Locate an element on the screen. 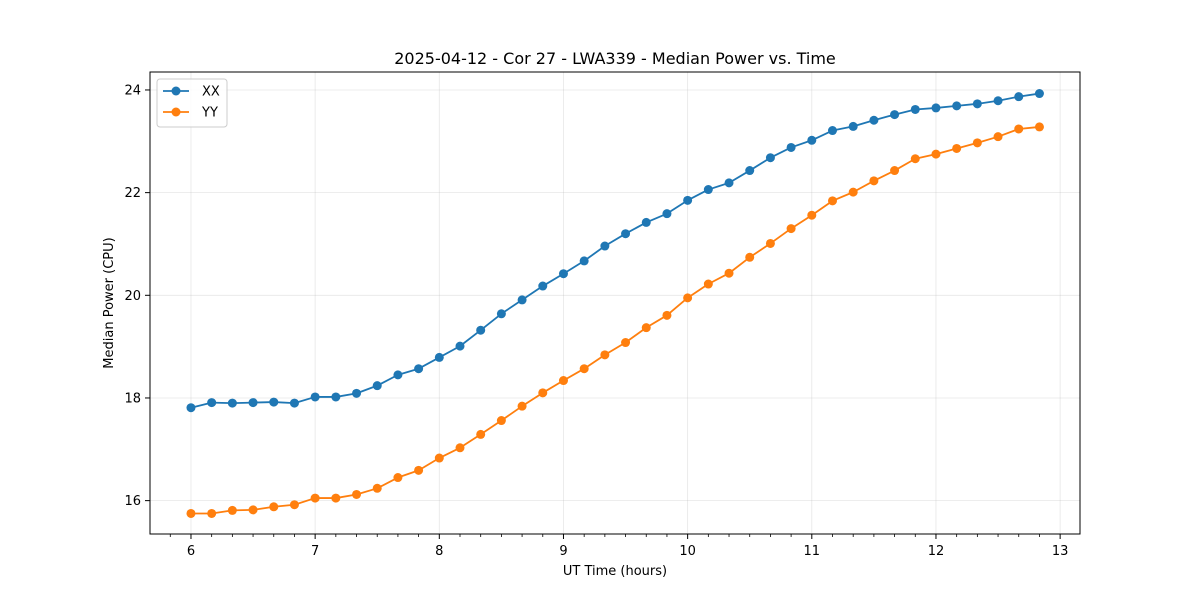  legend: XX YY is located at coordinates (192, 103).